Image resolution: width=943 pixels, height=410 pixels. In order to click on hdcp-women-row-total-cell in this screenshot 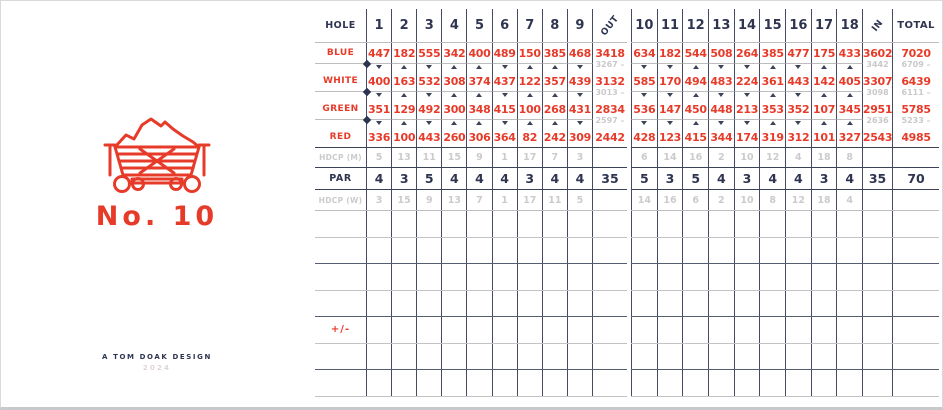, I will do `click(916, 200)`.